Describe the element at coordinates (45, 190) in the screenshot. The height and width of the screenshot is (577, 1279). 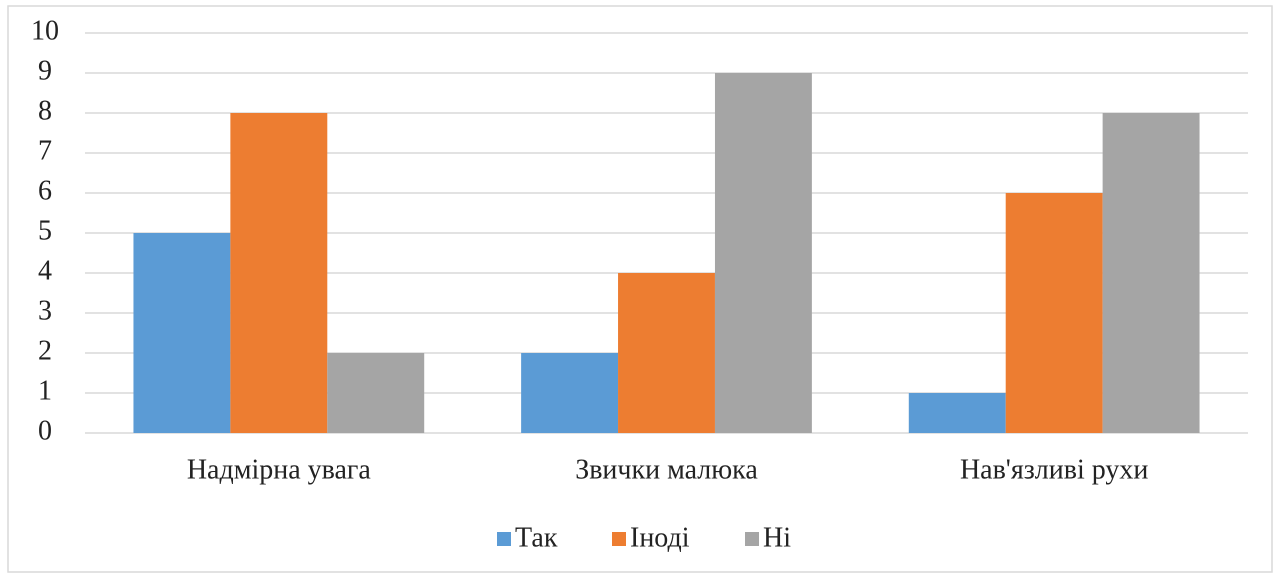
I see `y-tick-label: 6` at that location.